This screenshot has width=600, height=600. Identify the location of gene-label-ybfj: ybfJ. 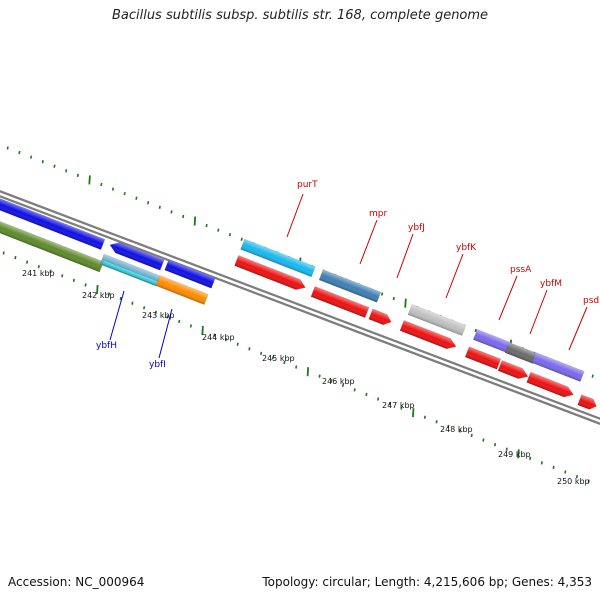
(416, 228).